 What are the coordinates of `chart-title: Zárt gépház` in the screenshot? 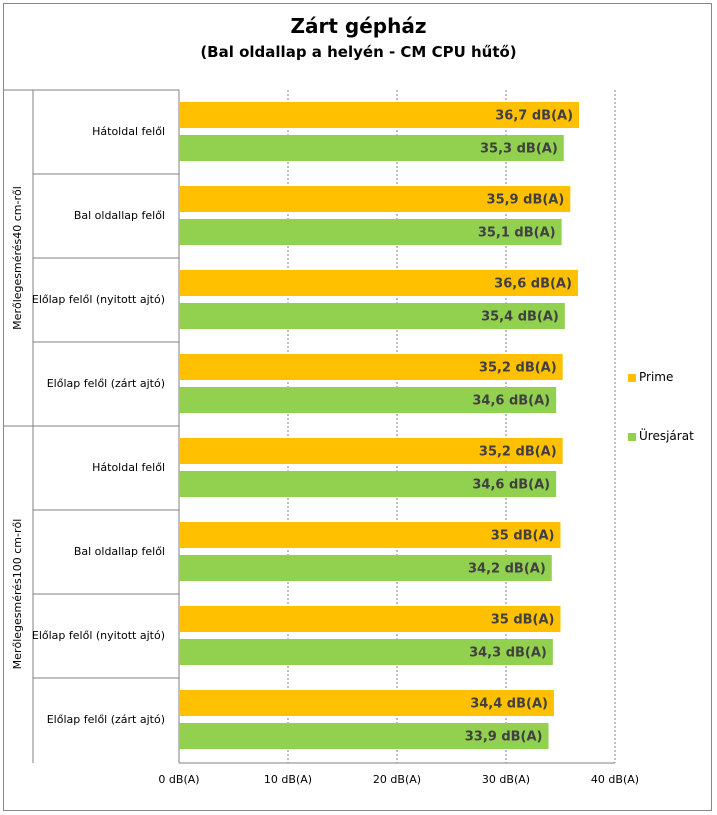 It's located at (358, 26).